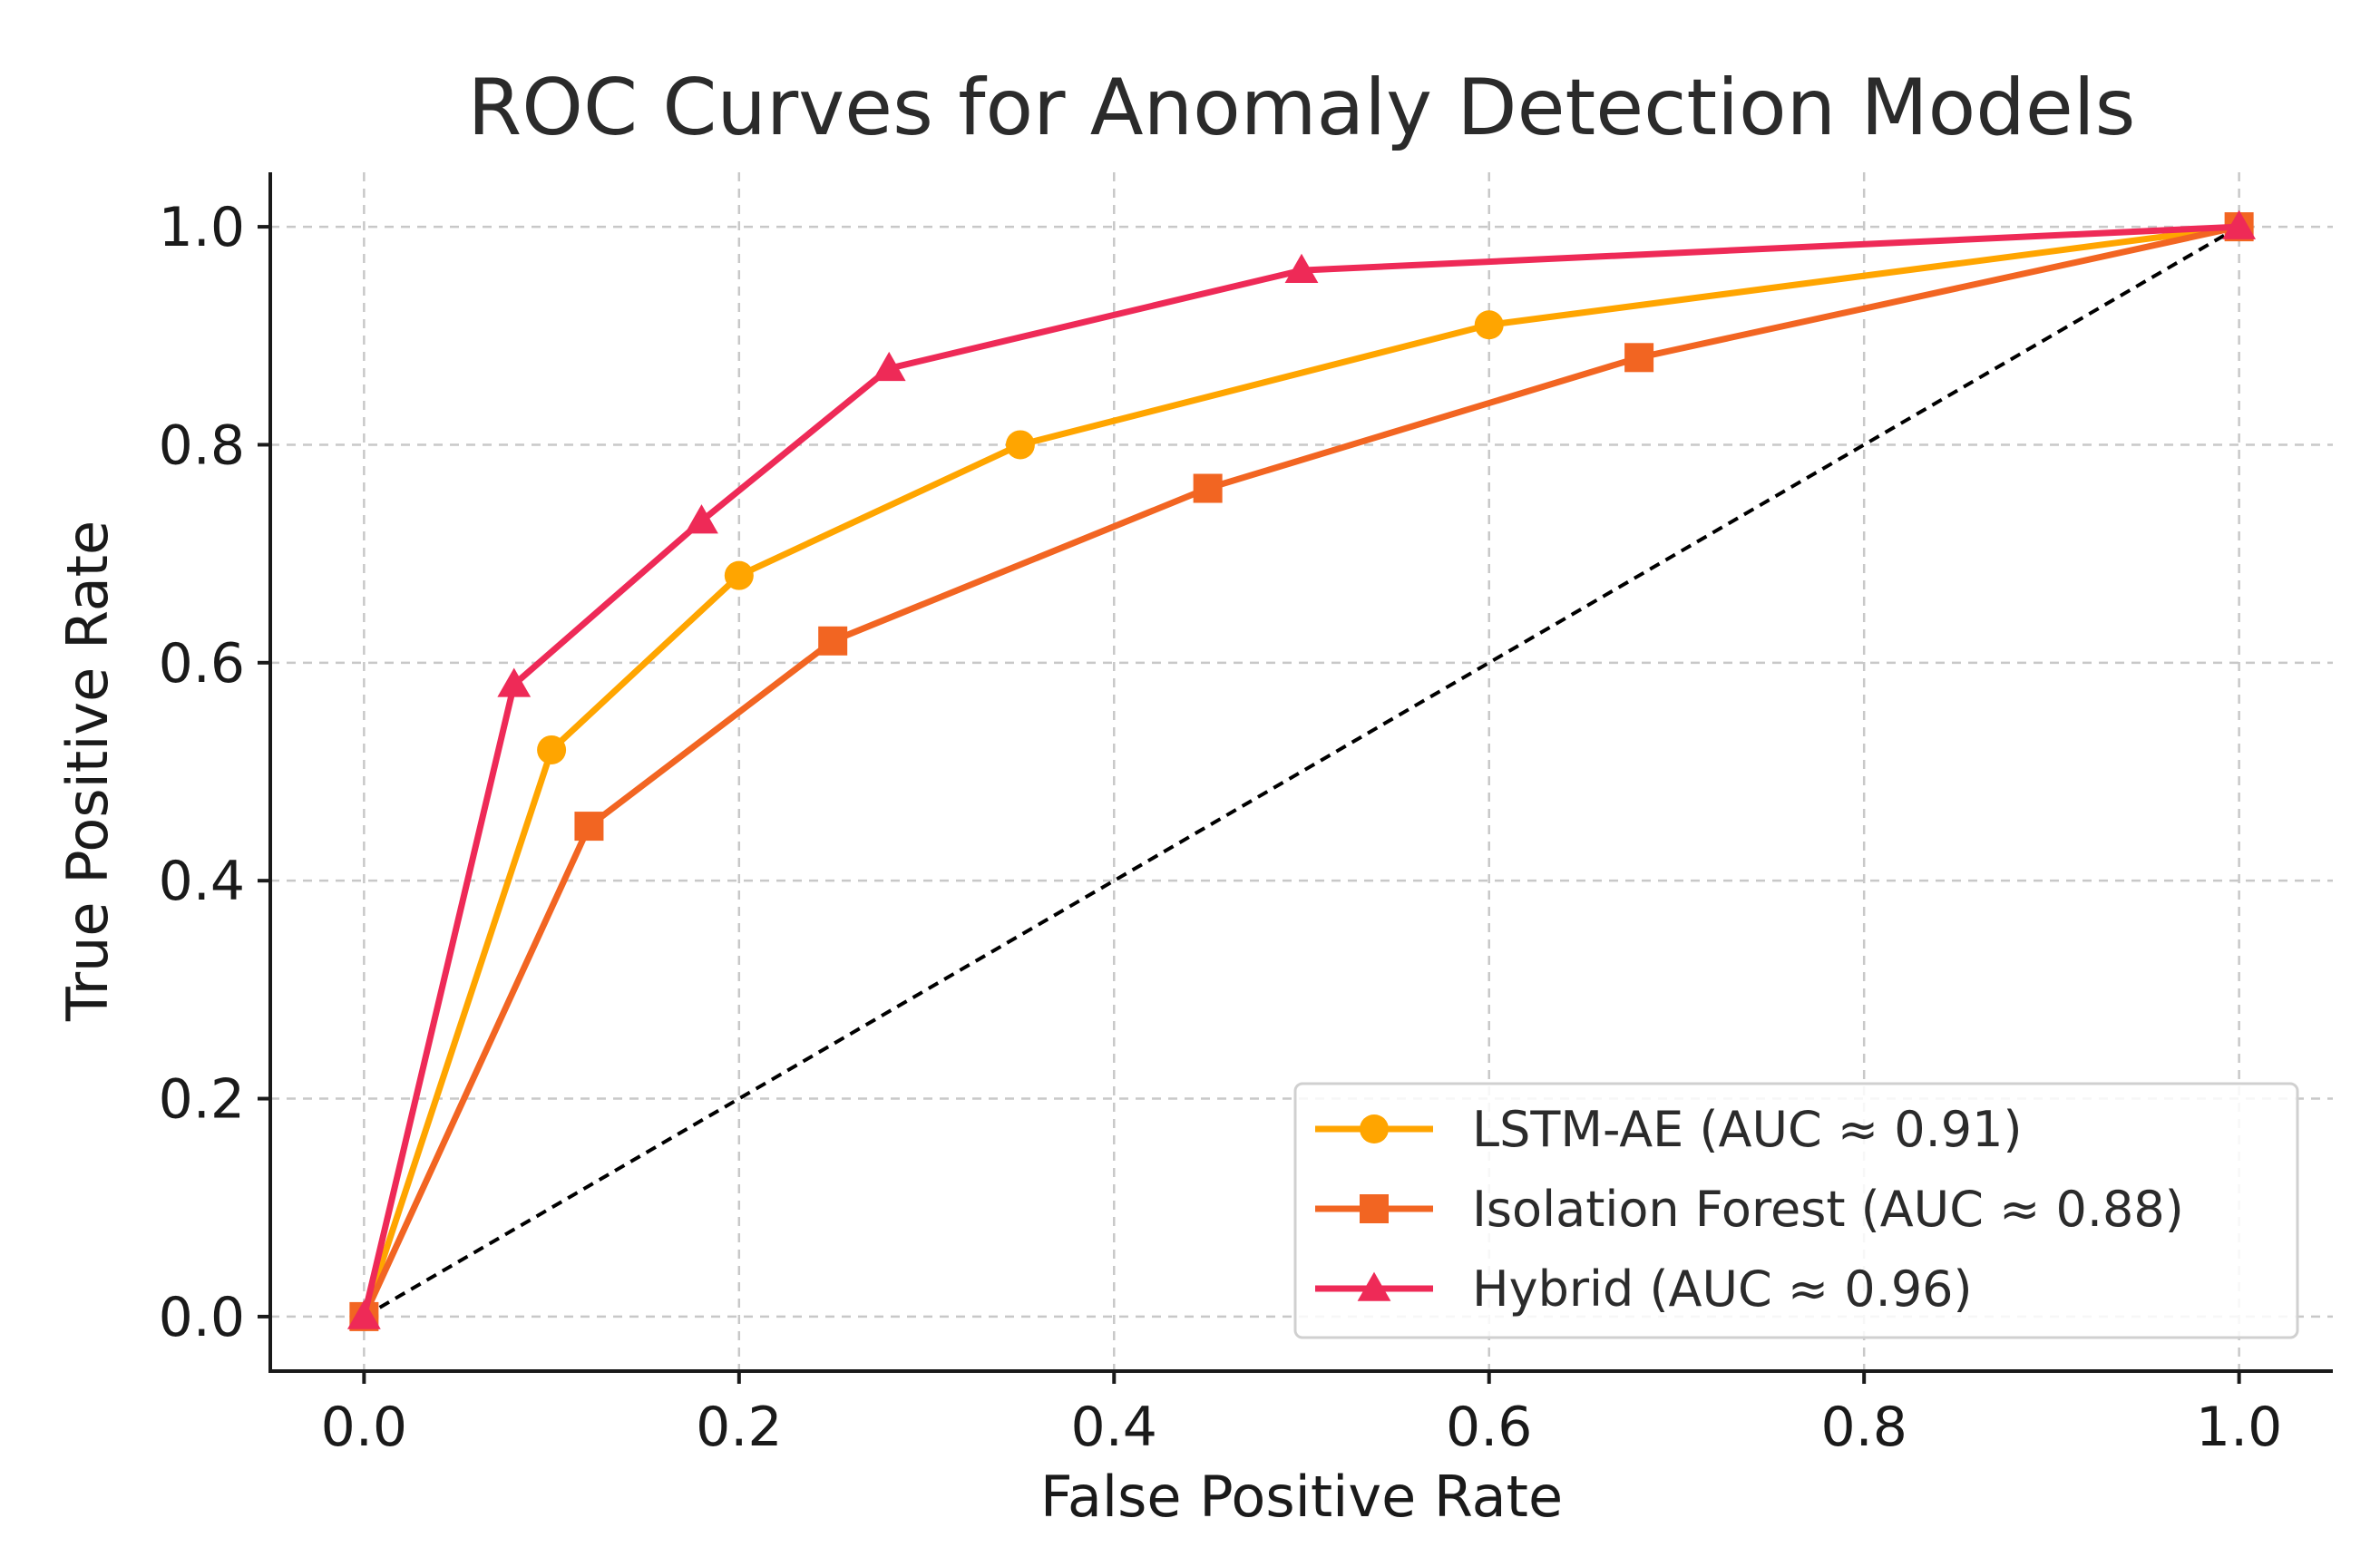  Describe the element at coordinates (1828, 1209) in the screenshot. I see `legend-label: Isolation Forest (AUC ≈ 0.88)` at that location.